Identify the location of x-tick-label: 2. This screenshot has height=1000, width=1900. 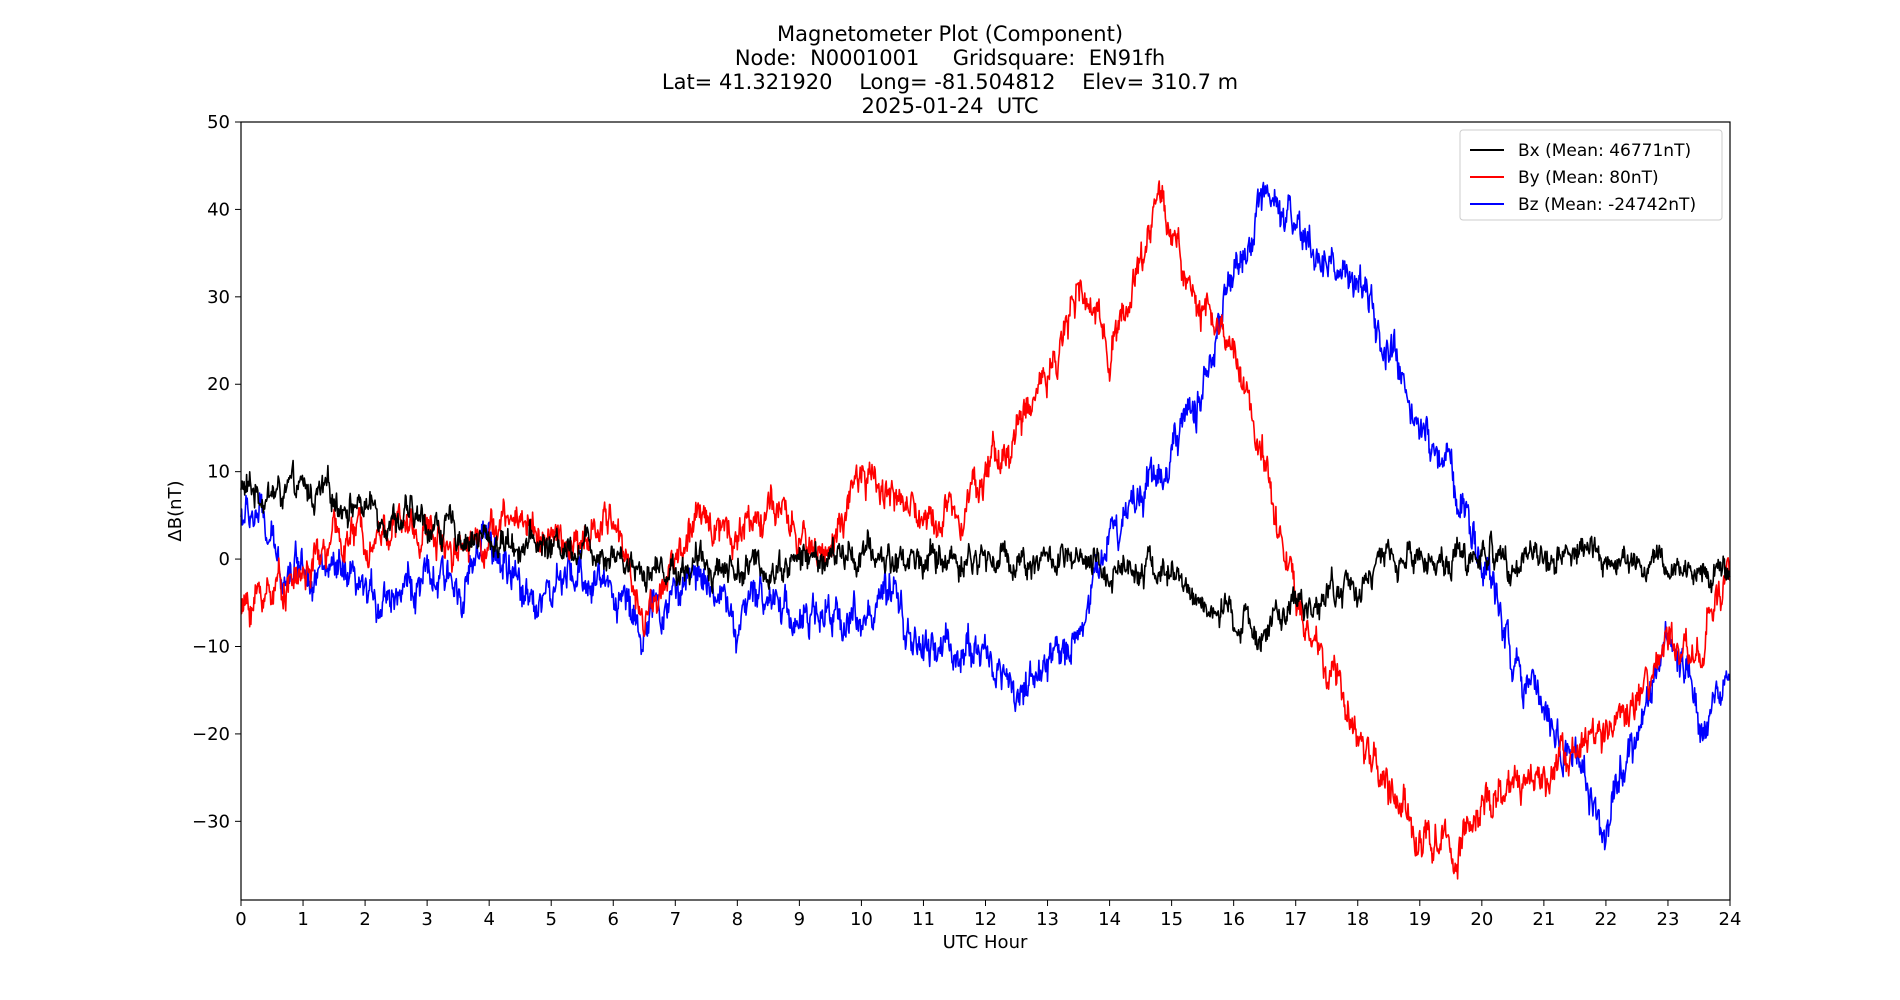
(364, 919).